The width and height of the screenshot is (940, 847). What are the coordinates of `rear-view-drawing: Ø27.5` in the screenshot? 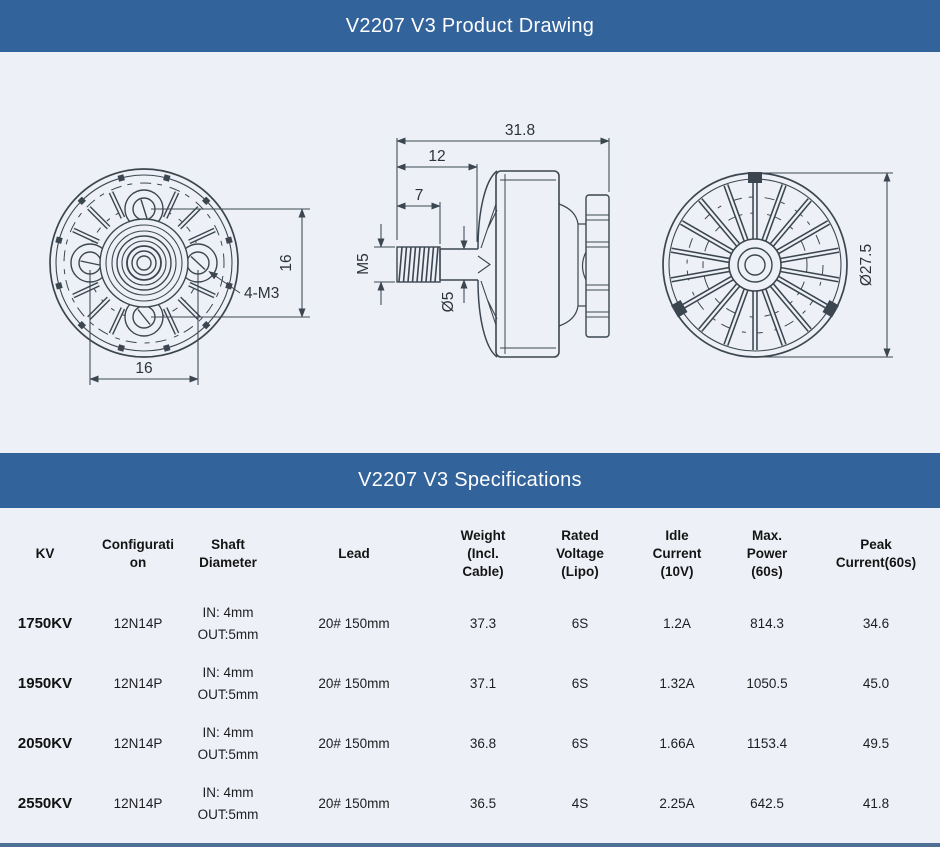 It's located at (777, 265).